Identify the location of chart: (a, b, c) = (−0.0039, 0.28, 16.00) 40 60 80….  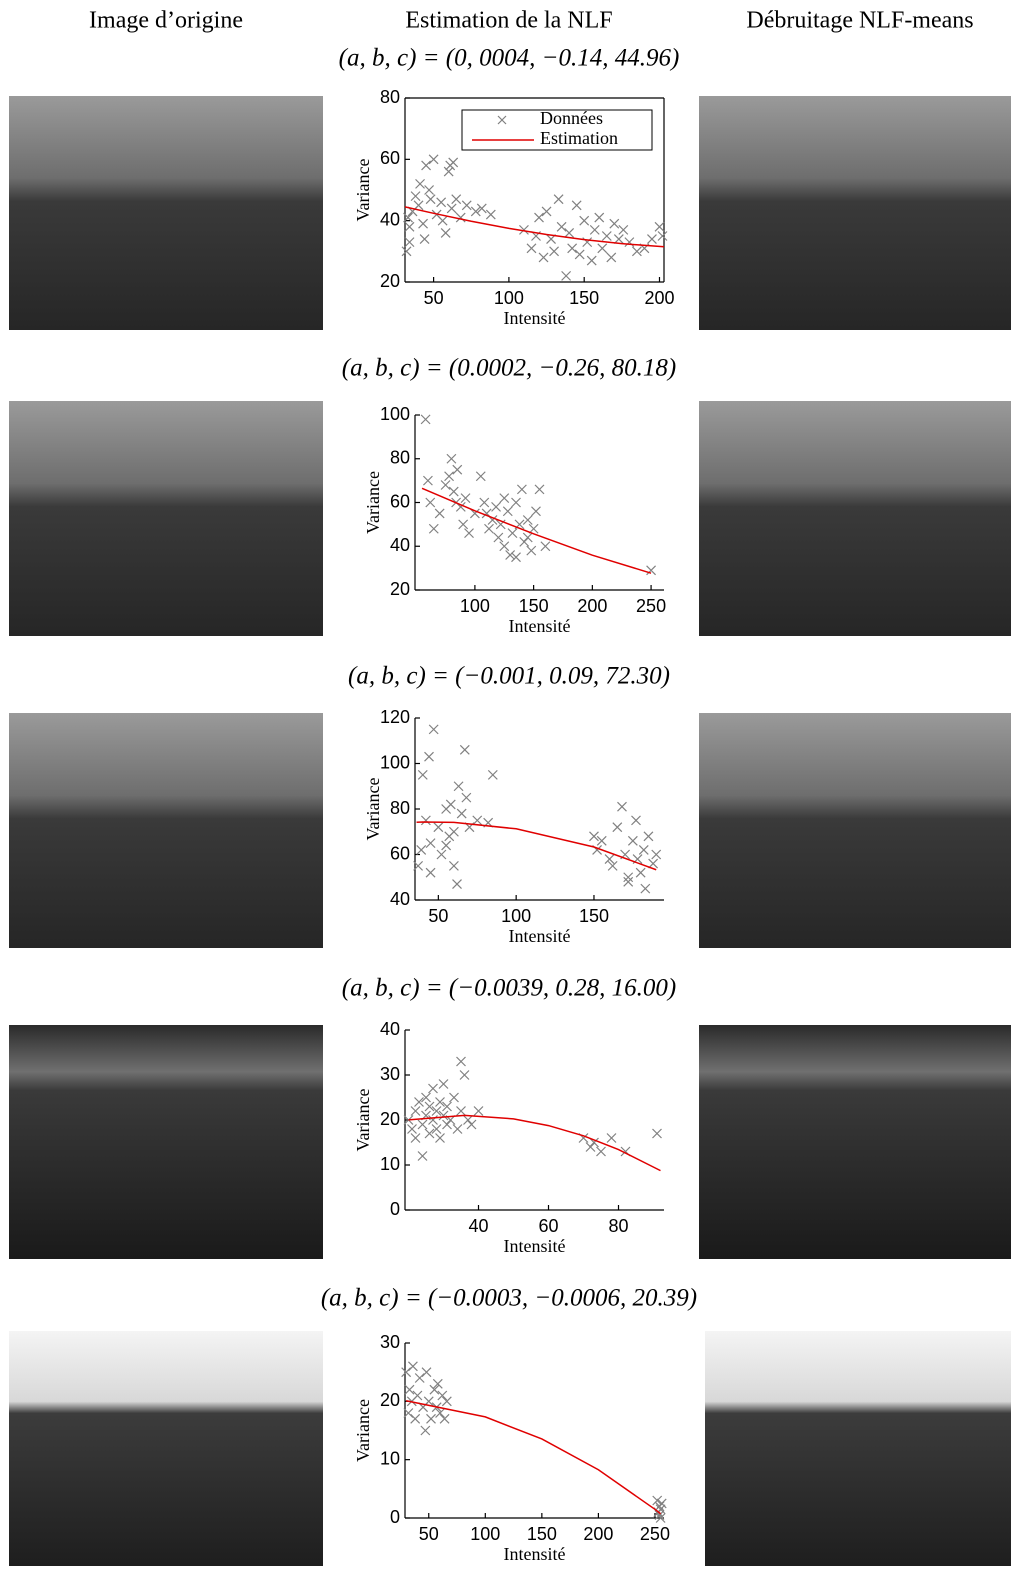
(509, 1115).